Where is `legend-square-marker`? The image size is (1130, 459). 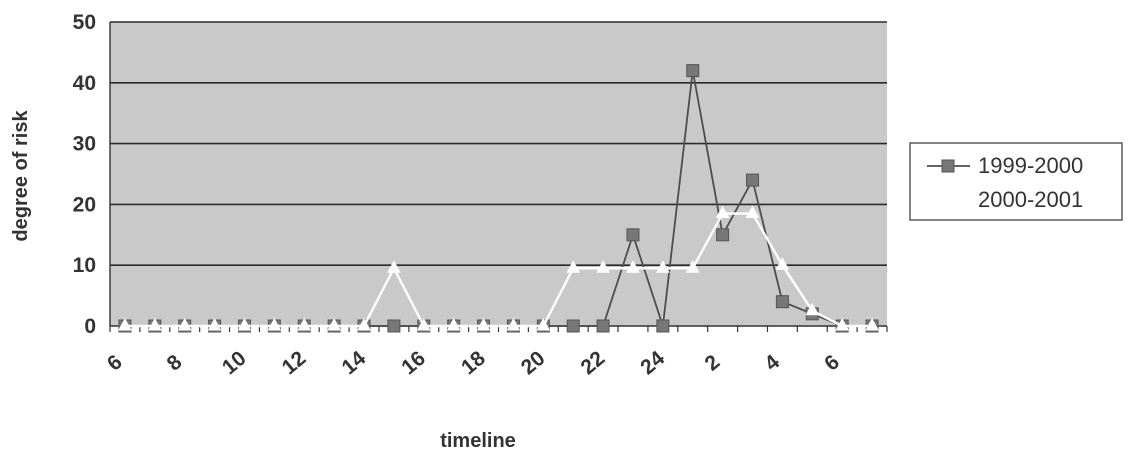
legend-square-marker is located at coordinates (948, 166).